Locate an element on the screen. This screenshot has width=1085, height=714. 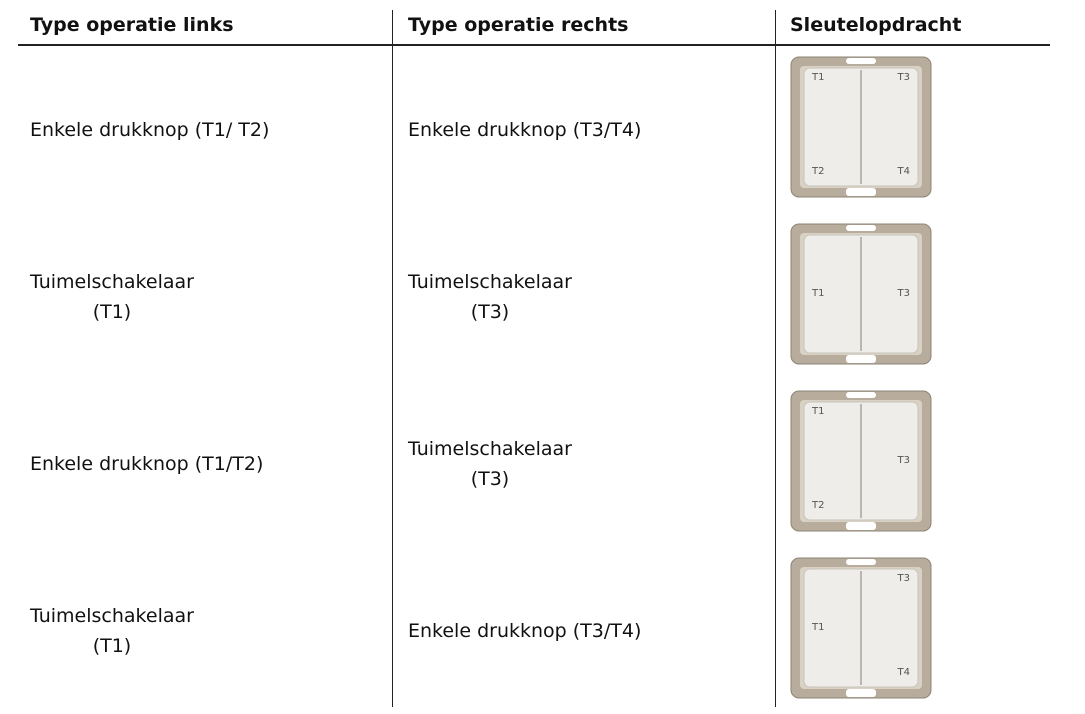
text-line: Enkele drukknop (T1/ T2) is located at coordinates (150, 129).